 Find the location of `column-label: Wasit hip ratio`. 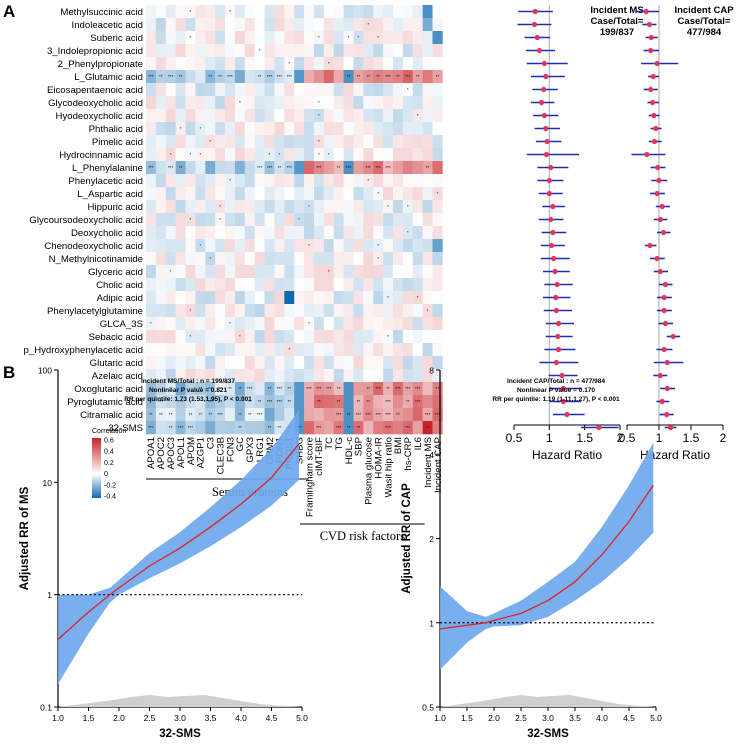

column-label: Wasit hip ratio is located at coordinates (388, 467).